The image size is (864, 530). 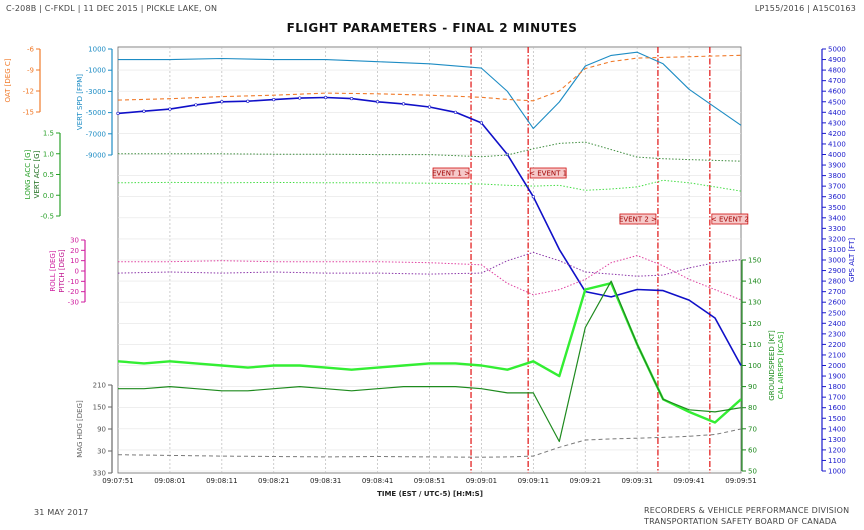 What do you see at coordinates (837, 239) in the screenshot?
I see `axis-tick-label: 3200` at bounding box center [837, 239].